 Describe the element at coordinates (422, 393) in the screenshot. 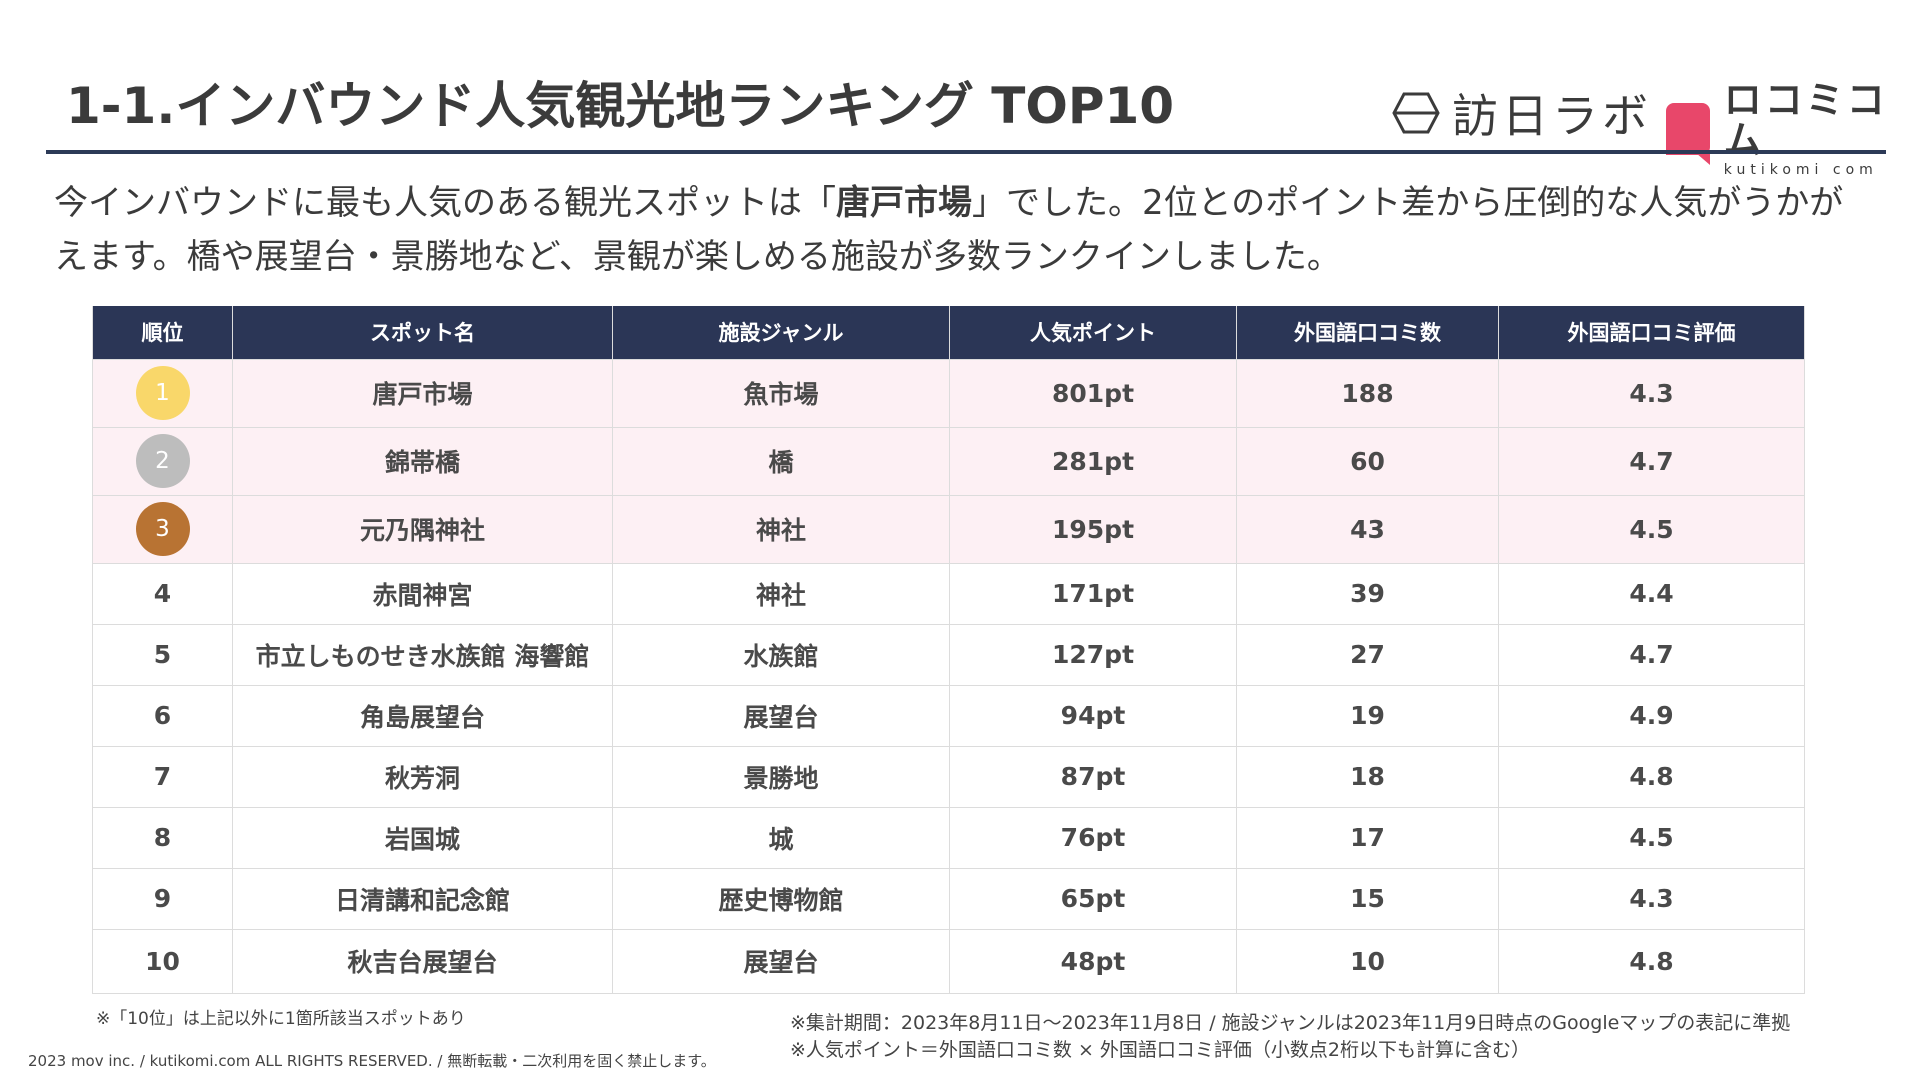

I see `spot-cell: 唐戸市場` at that location.